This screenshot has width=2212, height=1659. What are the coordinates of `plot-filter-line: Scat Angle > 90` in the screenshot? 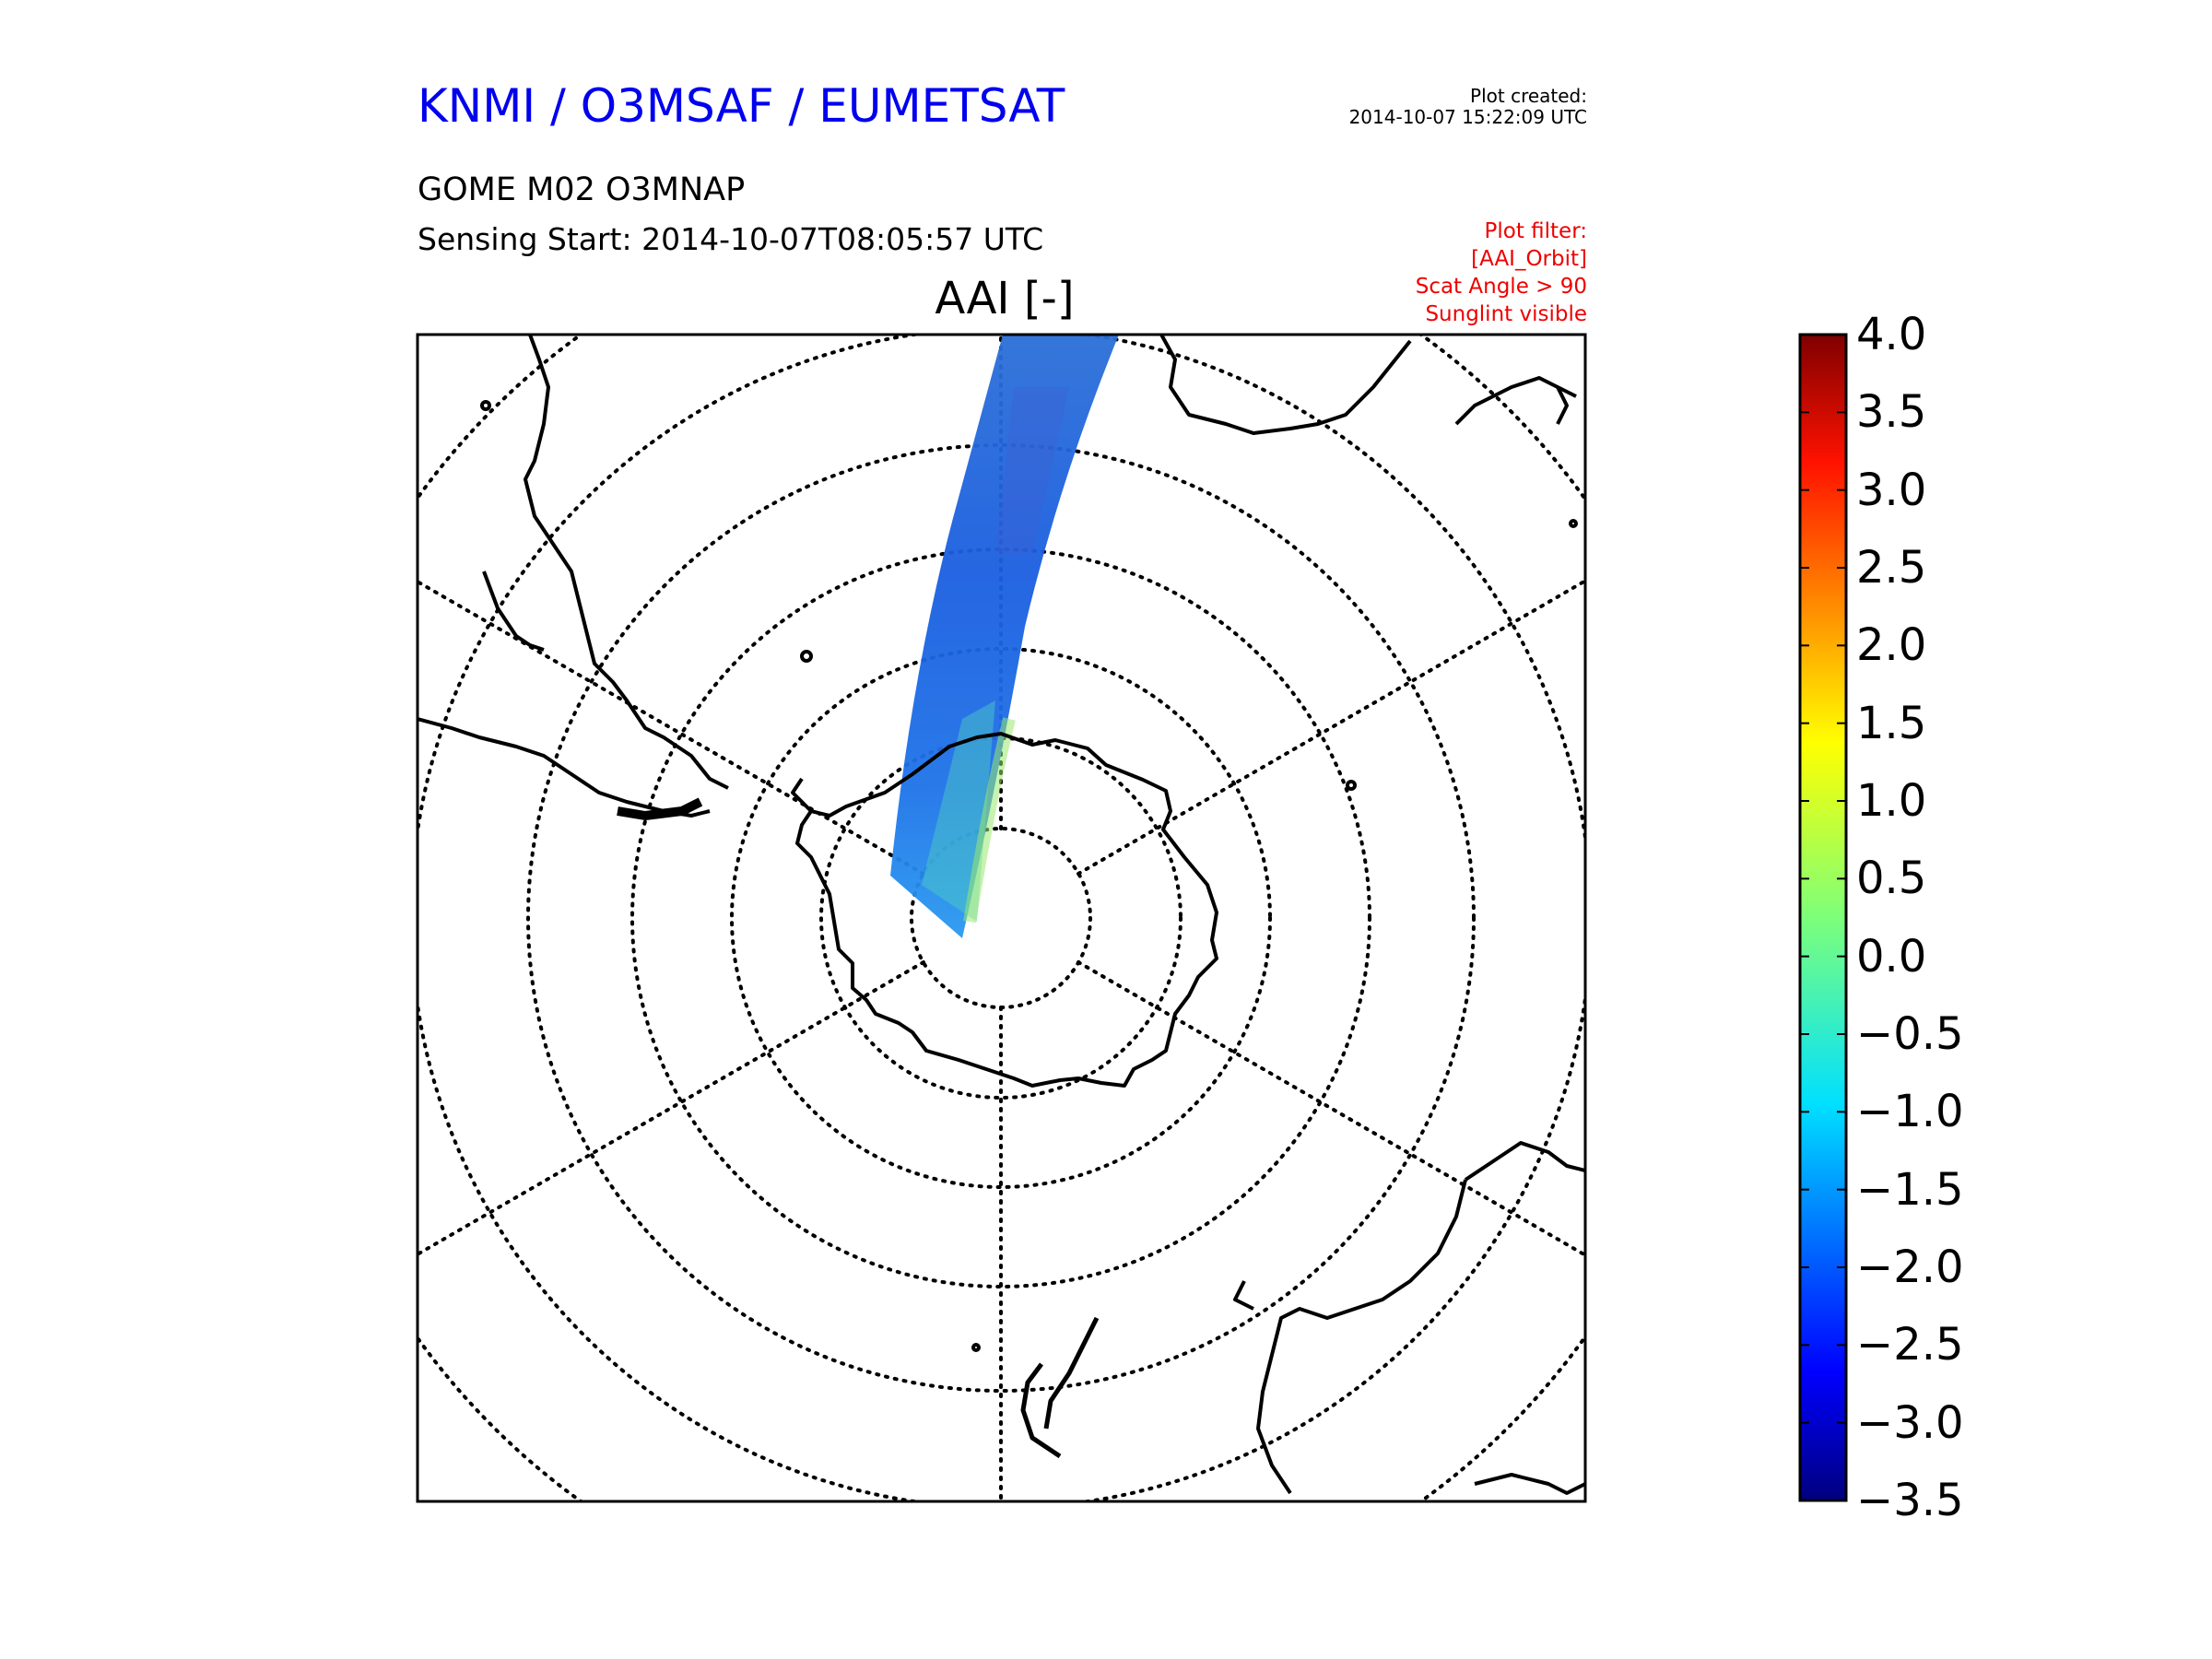 It's located at (1501, 287).